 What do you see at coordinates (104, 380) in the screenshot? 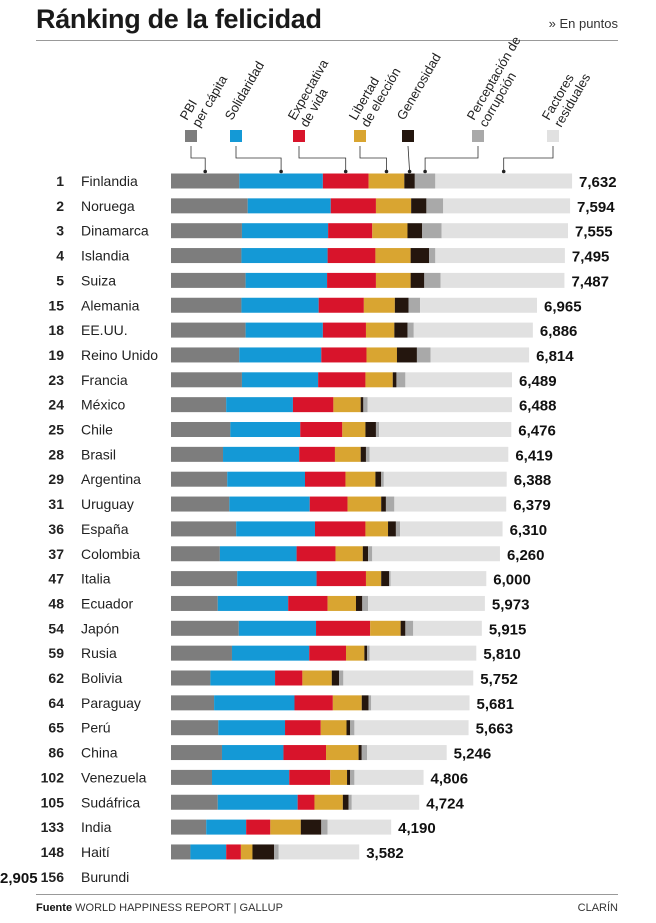
I see `country-label: Francia` at bounding box center [104, 380].